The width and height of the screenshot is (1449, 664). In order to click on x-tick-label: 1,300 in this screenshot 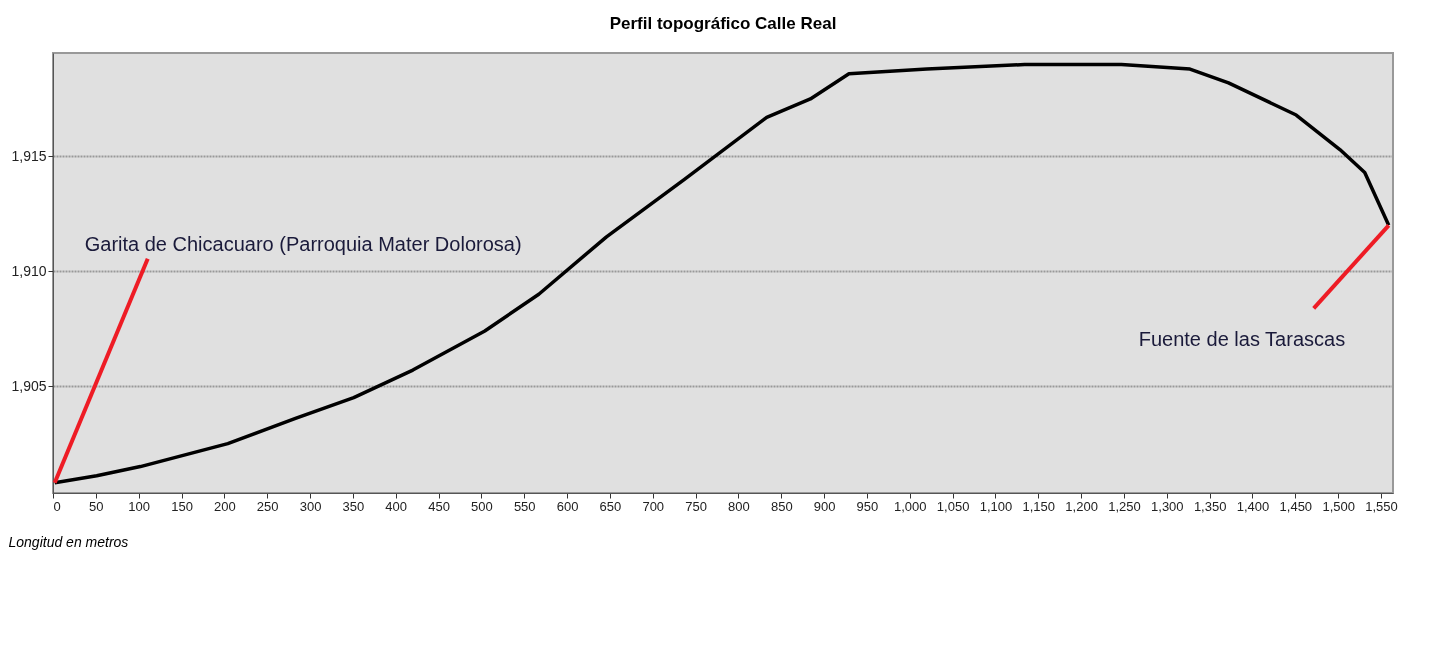, I will do `click(1167, 506)`.